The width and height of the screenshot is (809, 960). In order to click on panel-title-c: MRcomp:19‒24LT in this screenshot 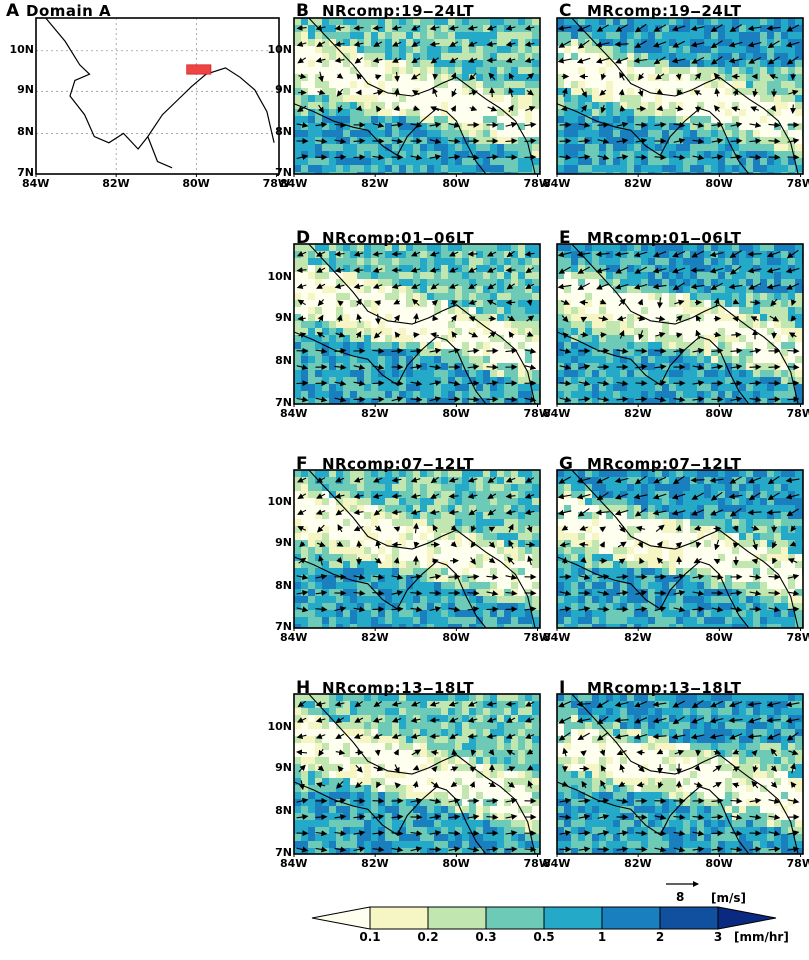, I will do `click(664, 11)`.